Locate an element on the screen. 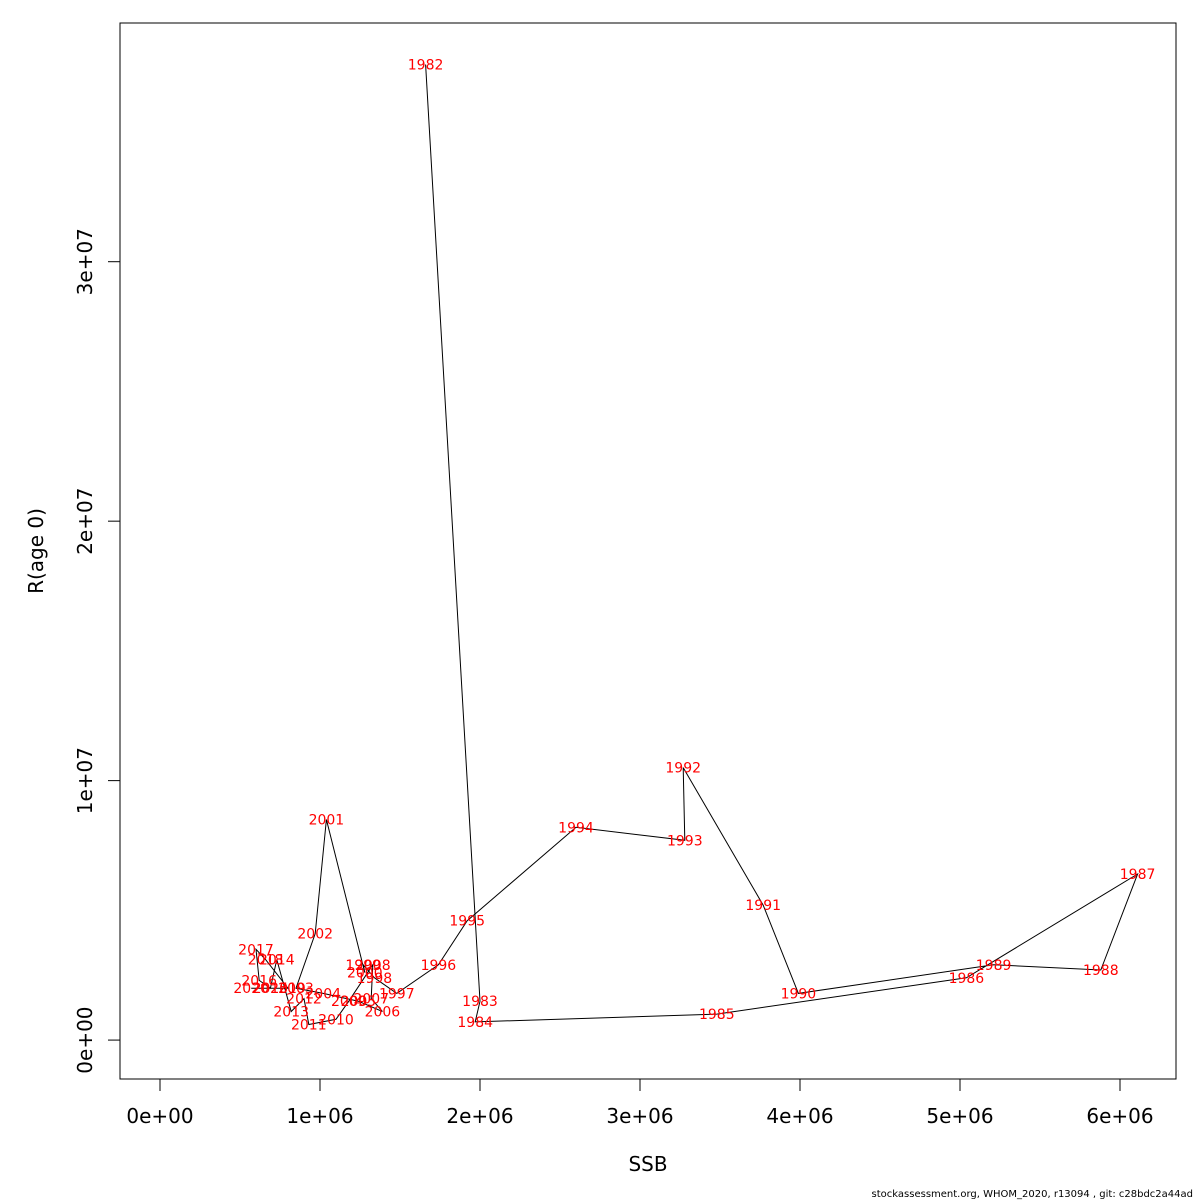 The width and height of the screenshot is (1200, 1200). year-label-2001: 2001 is located at coordinates (327, 821).